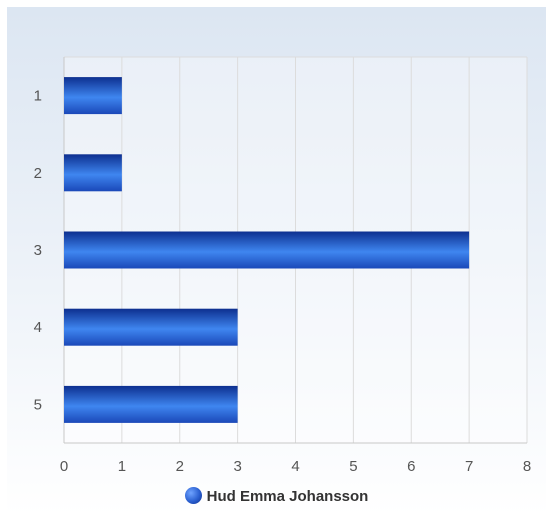  Describe the element at coordinates (469, 466) in the screenshot. I see `x-tick-label: 7` at that location.